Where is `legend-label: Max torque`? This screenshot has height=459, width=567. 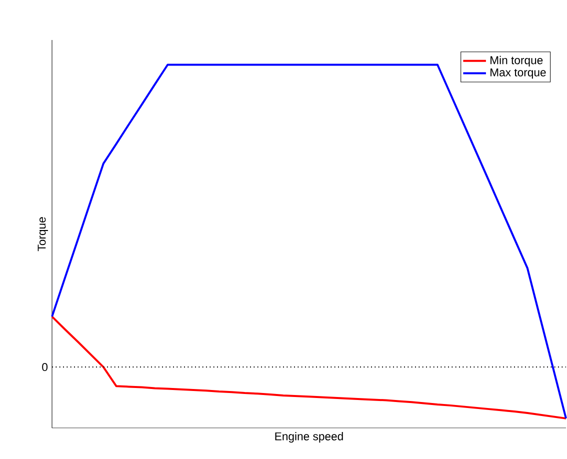 legend-label: Max torque is located at coordinates (518, 73).